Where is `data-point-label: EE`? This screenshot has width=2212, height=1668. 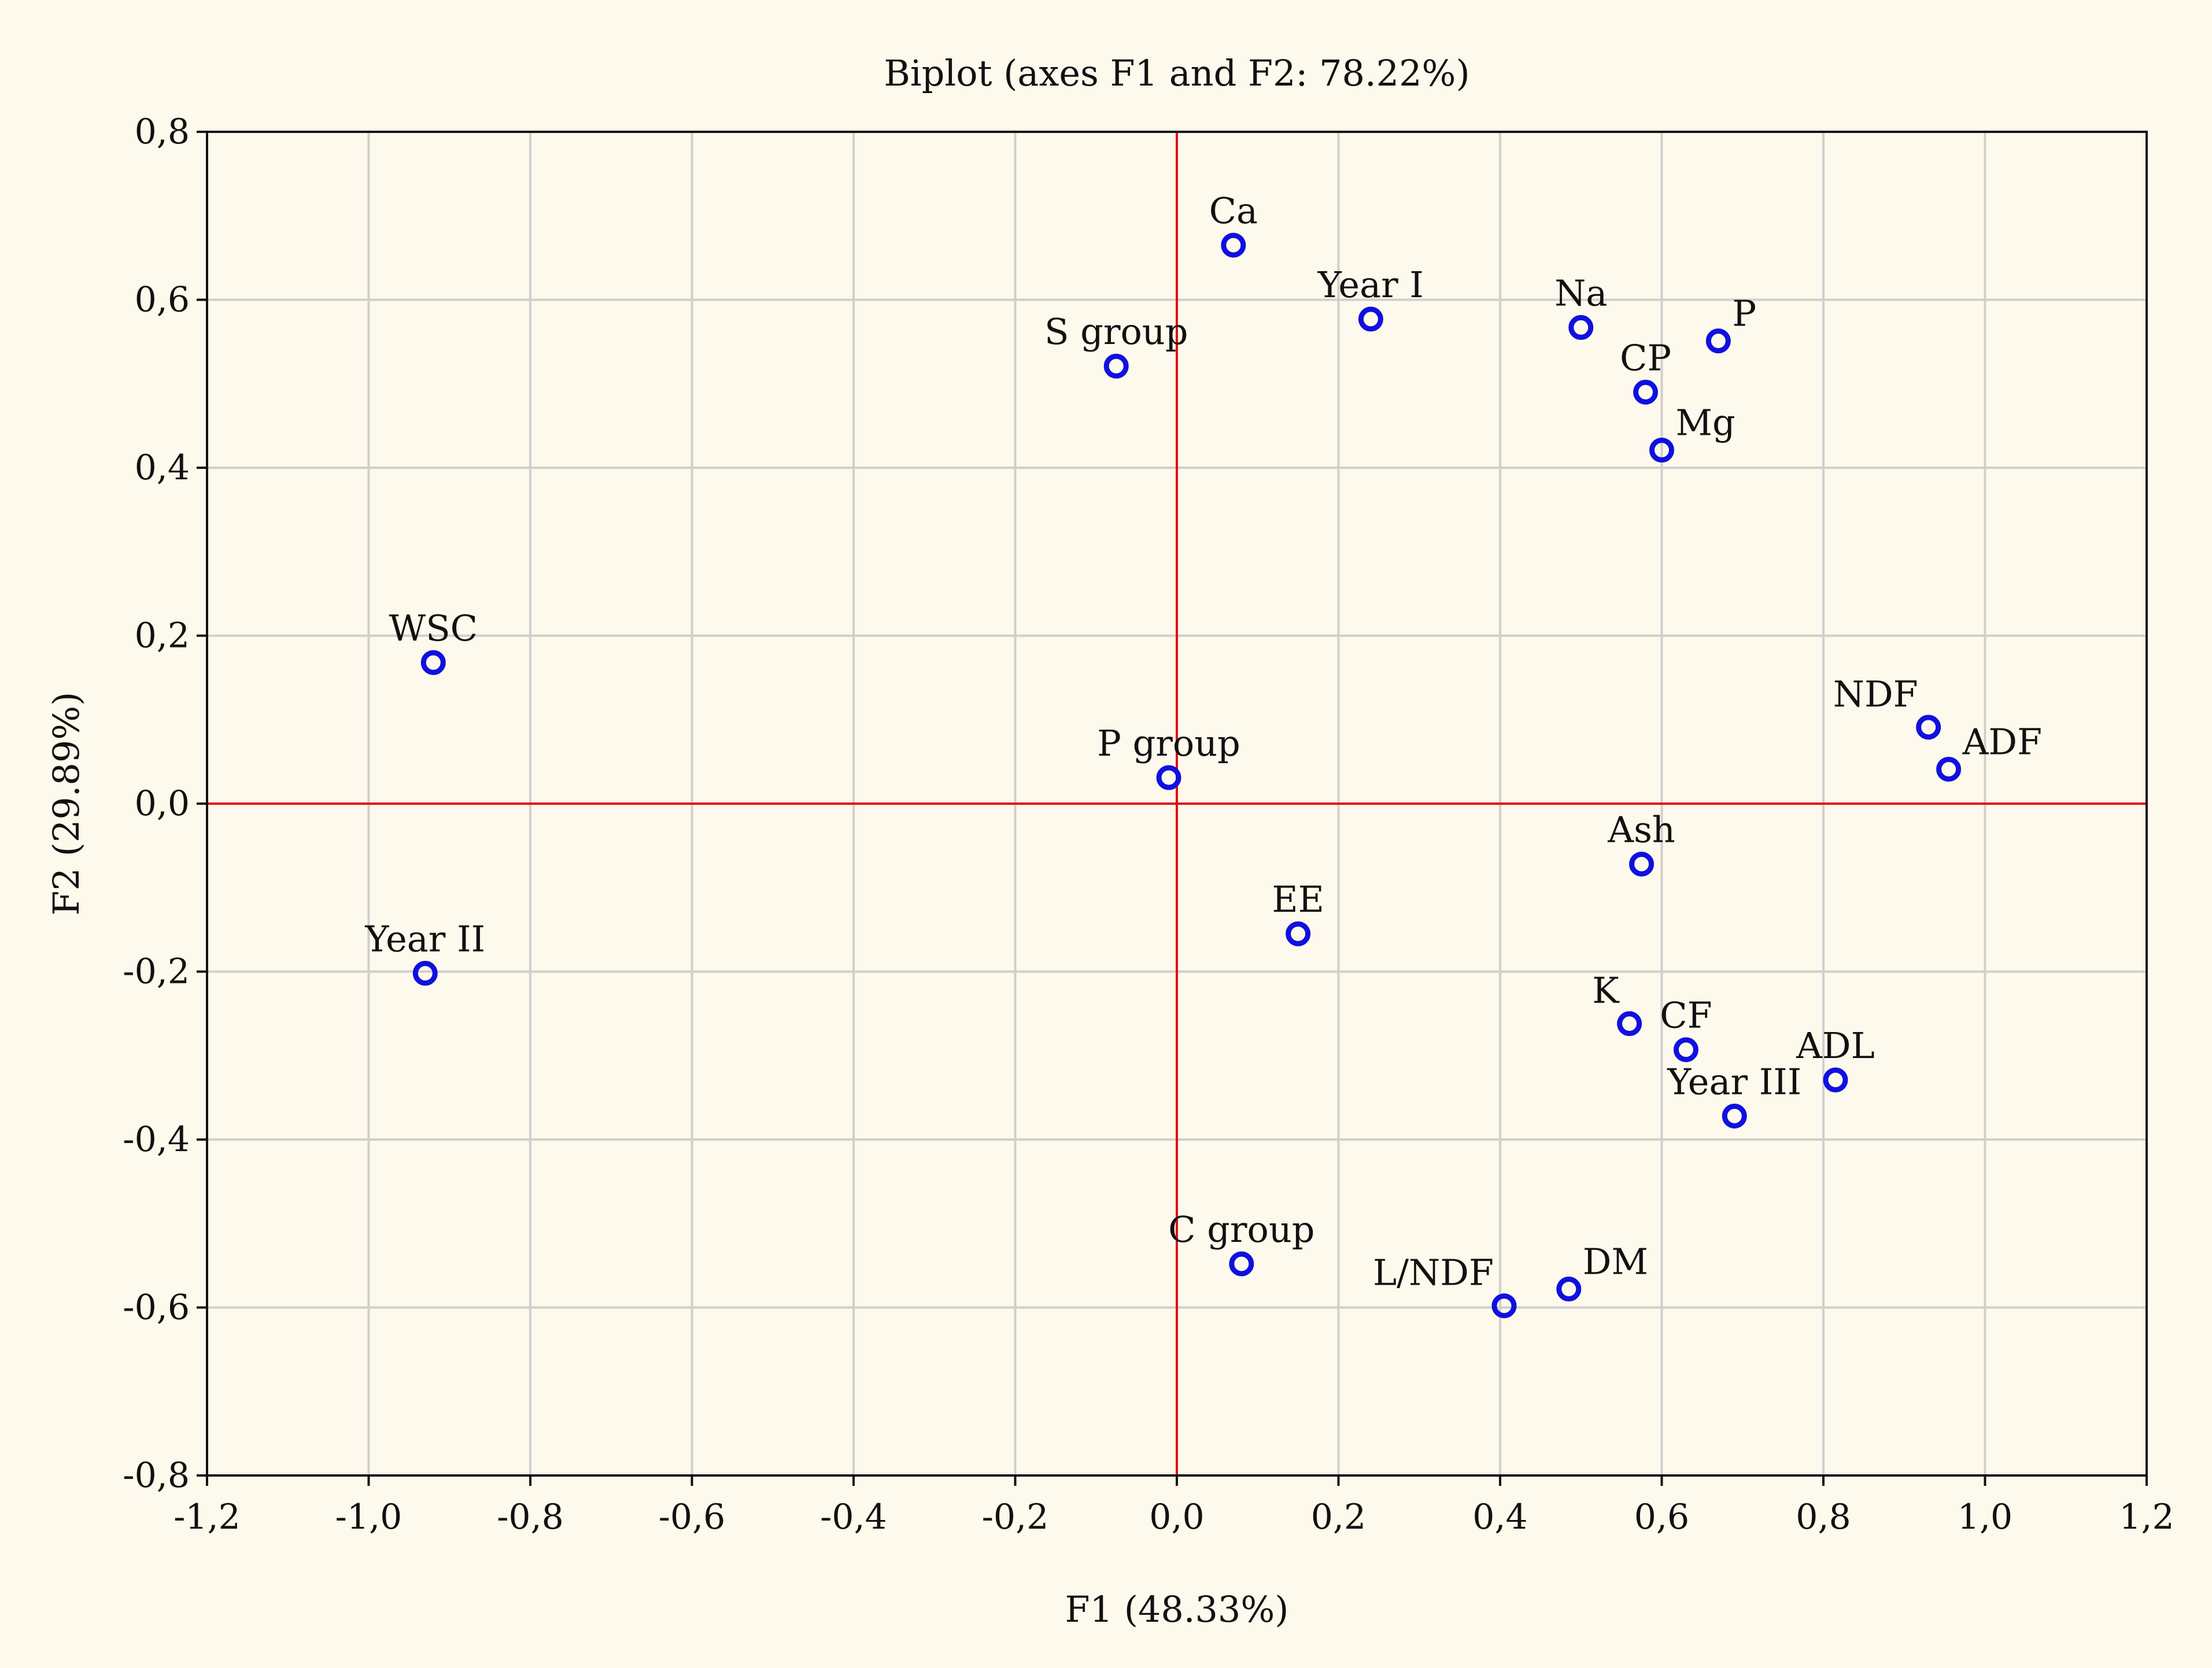
data-point-label: EE is located at coordinates (1298, 899).